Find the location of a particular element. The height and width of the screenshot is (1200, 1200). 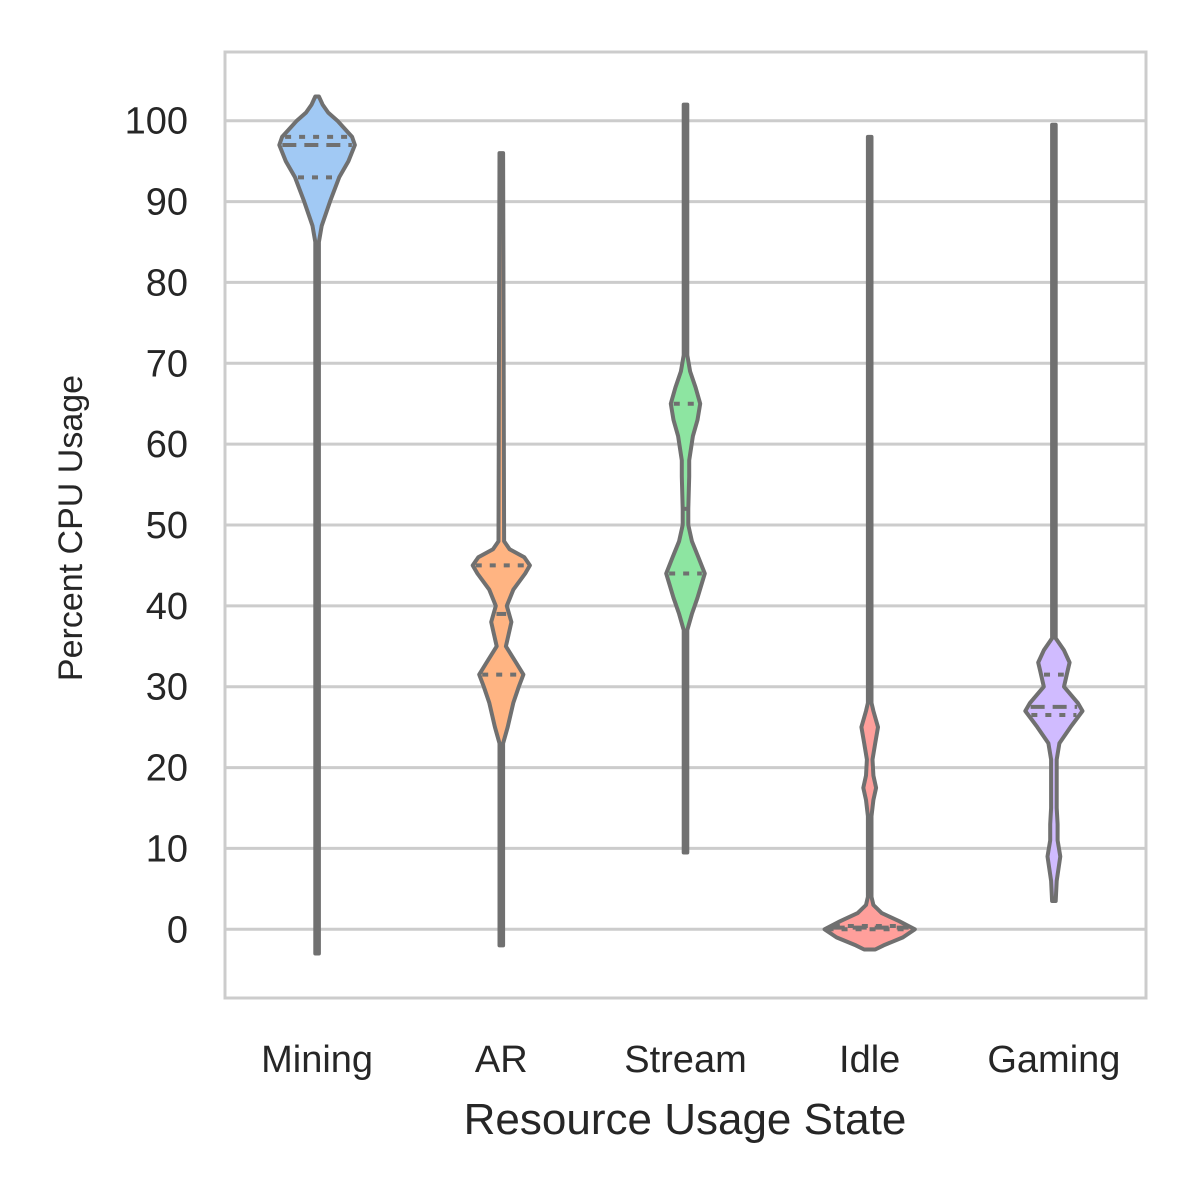

violin-stream is located at coordinates (685, 478).